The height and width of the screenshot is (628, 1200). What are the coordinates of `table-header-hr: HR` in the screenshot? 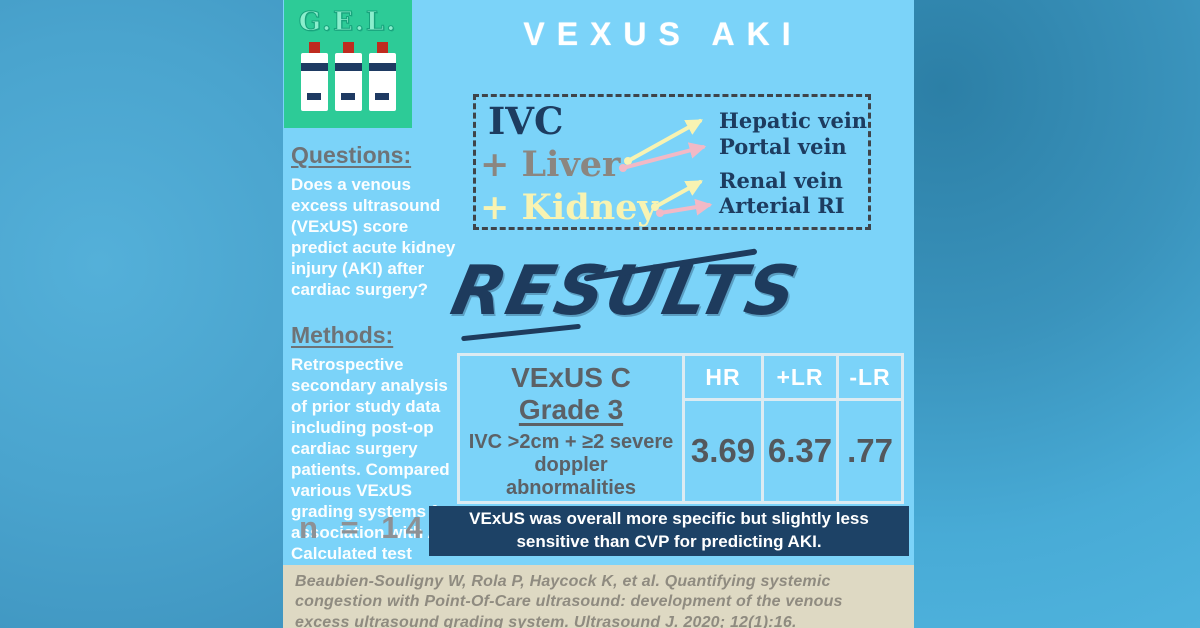 It's located at (723, 377).